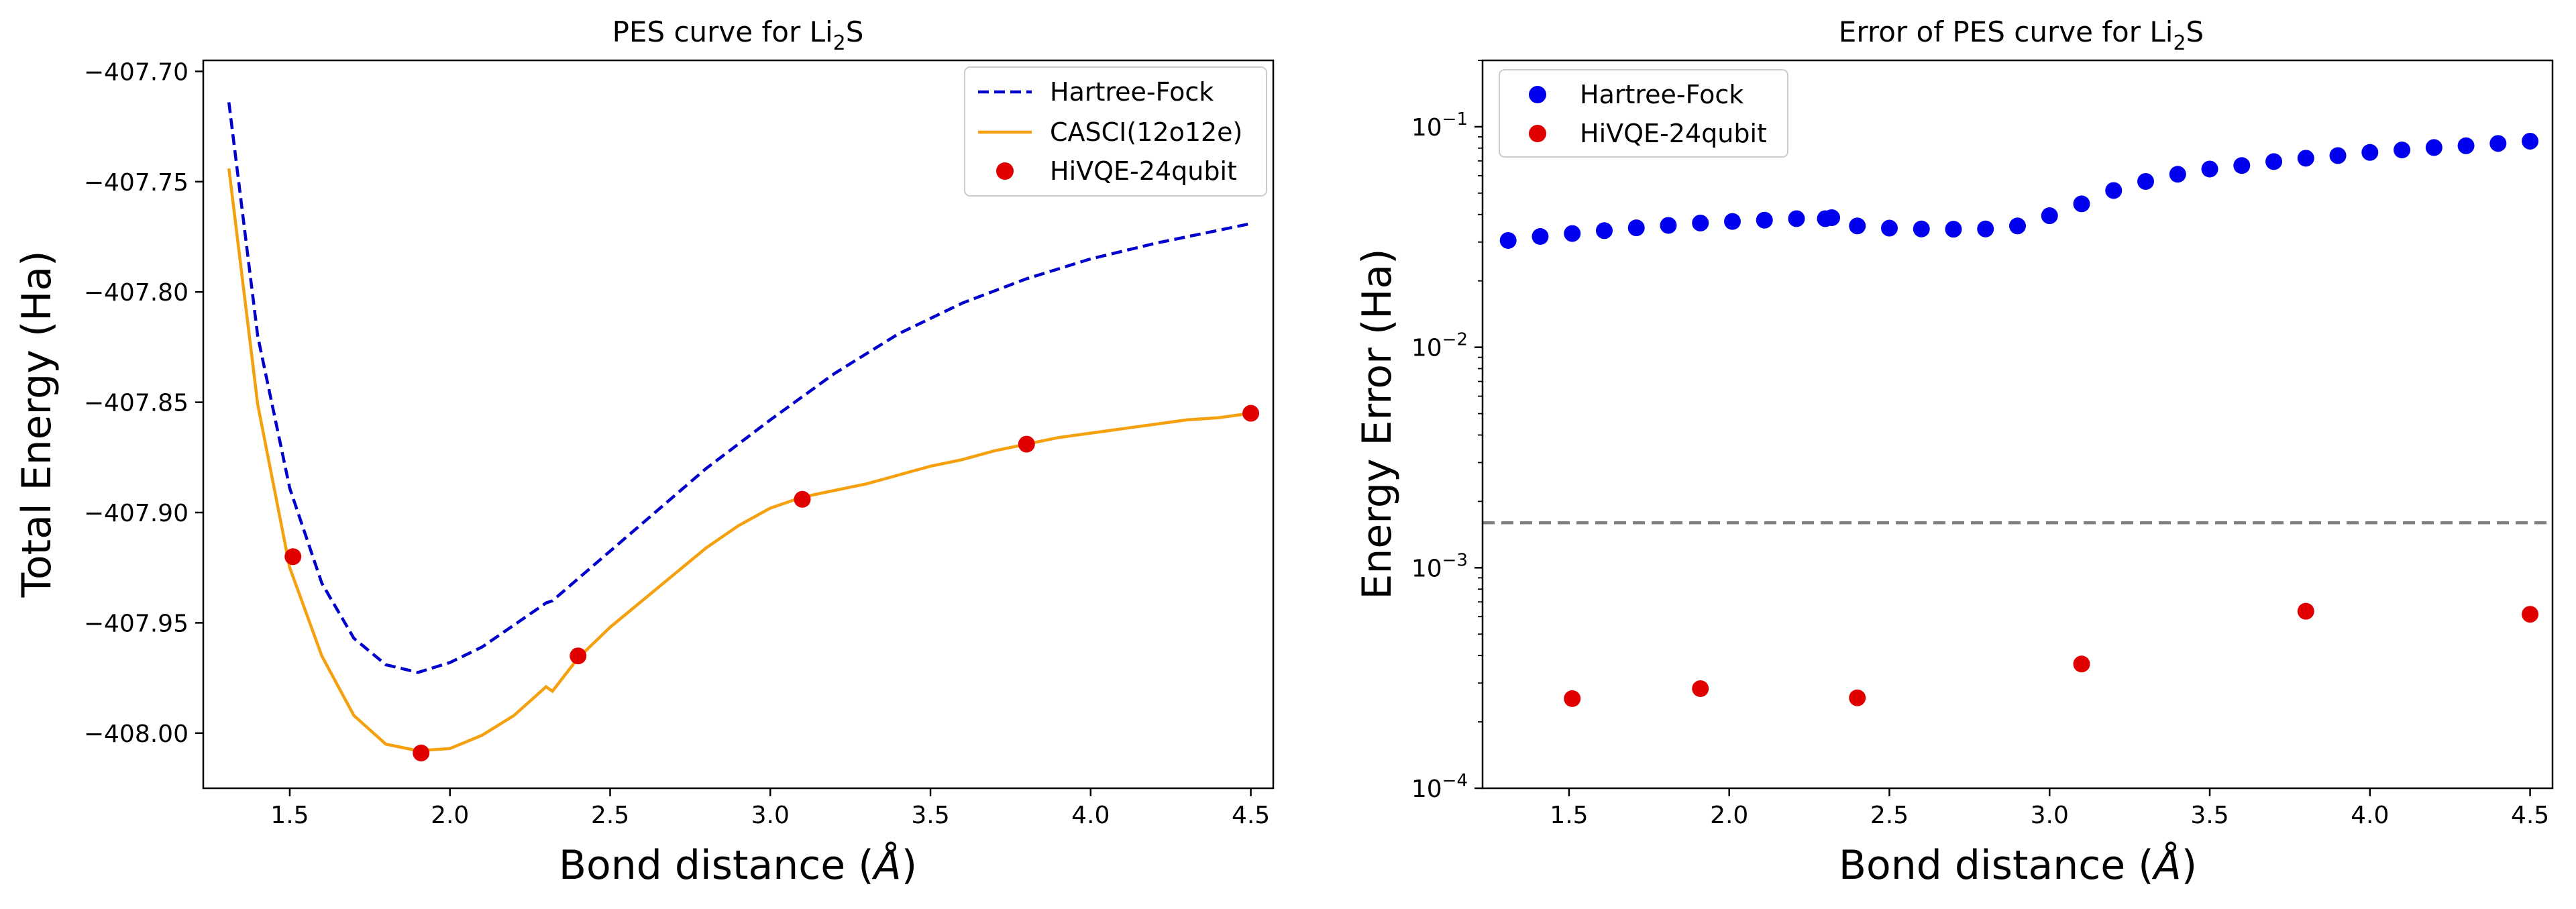  What do you see at coordinates (36, 424) in the screenshot?
I see `pes-y-axis-label: Total Energy (Ha)` at bounding box center [36, 424].